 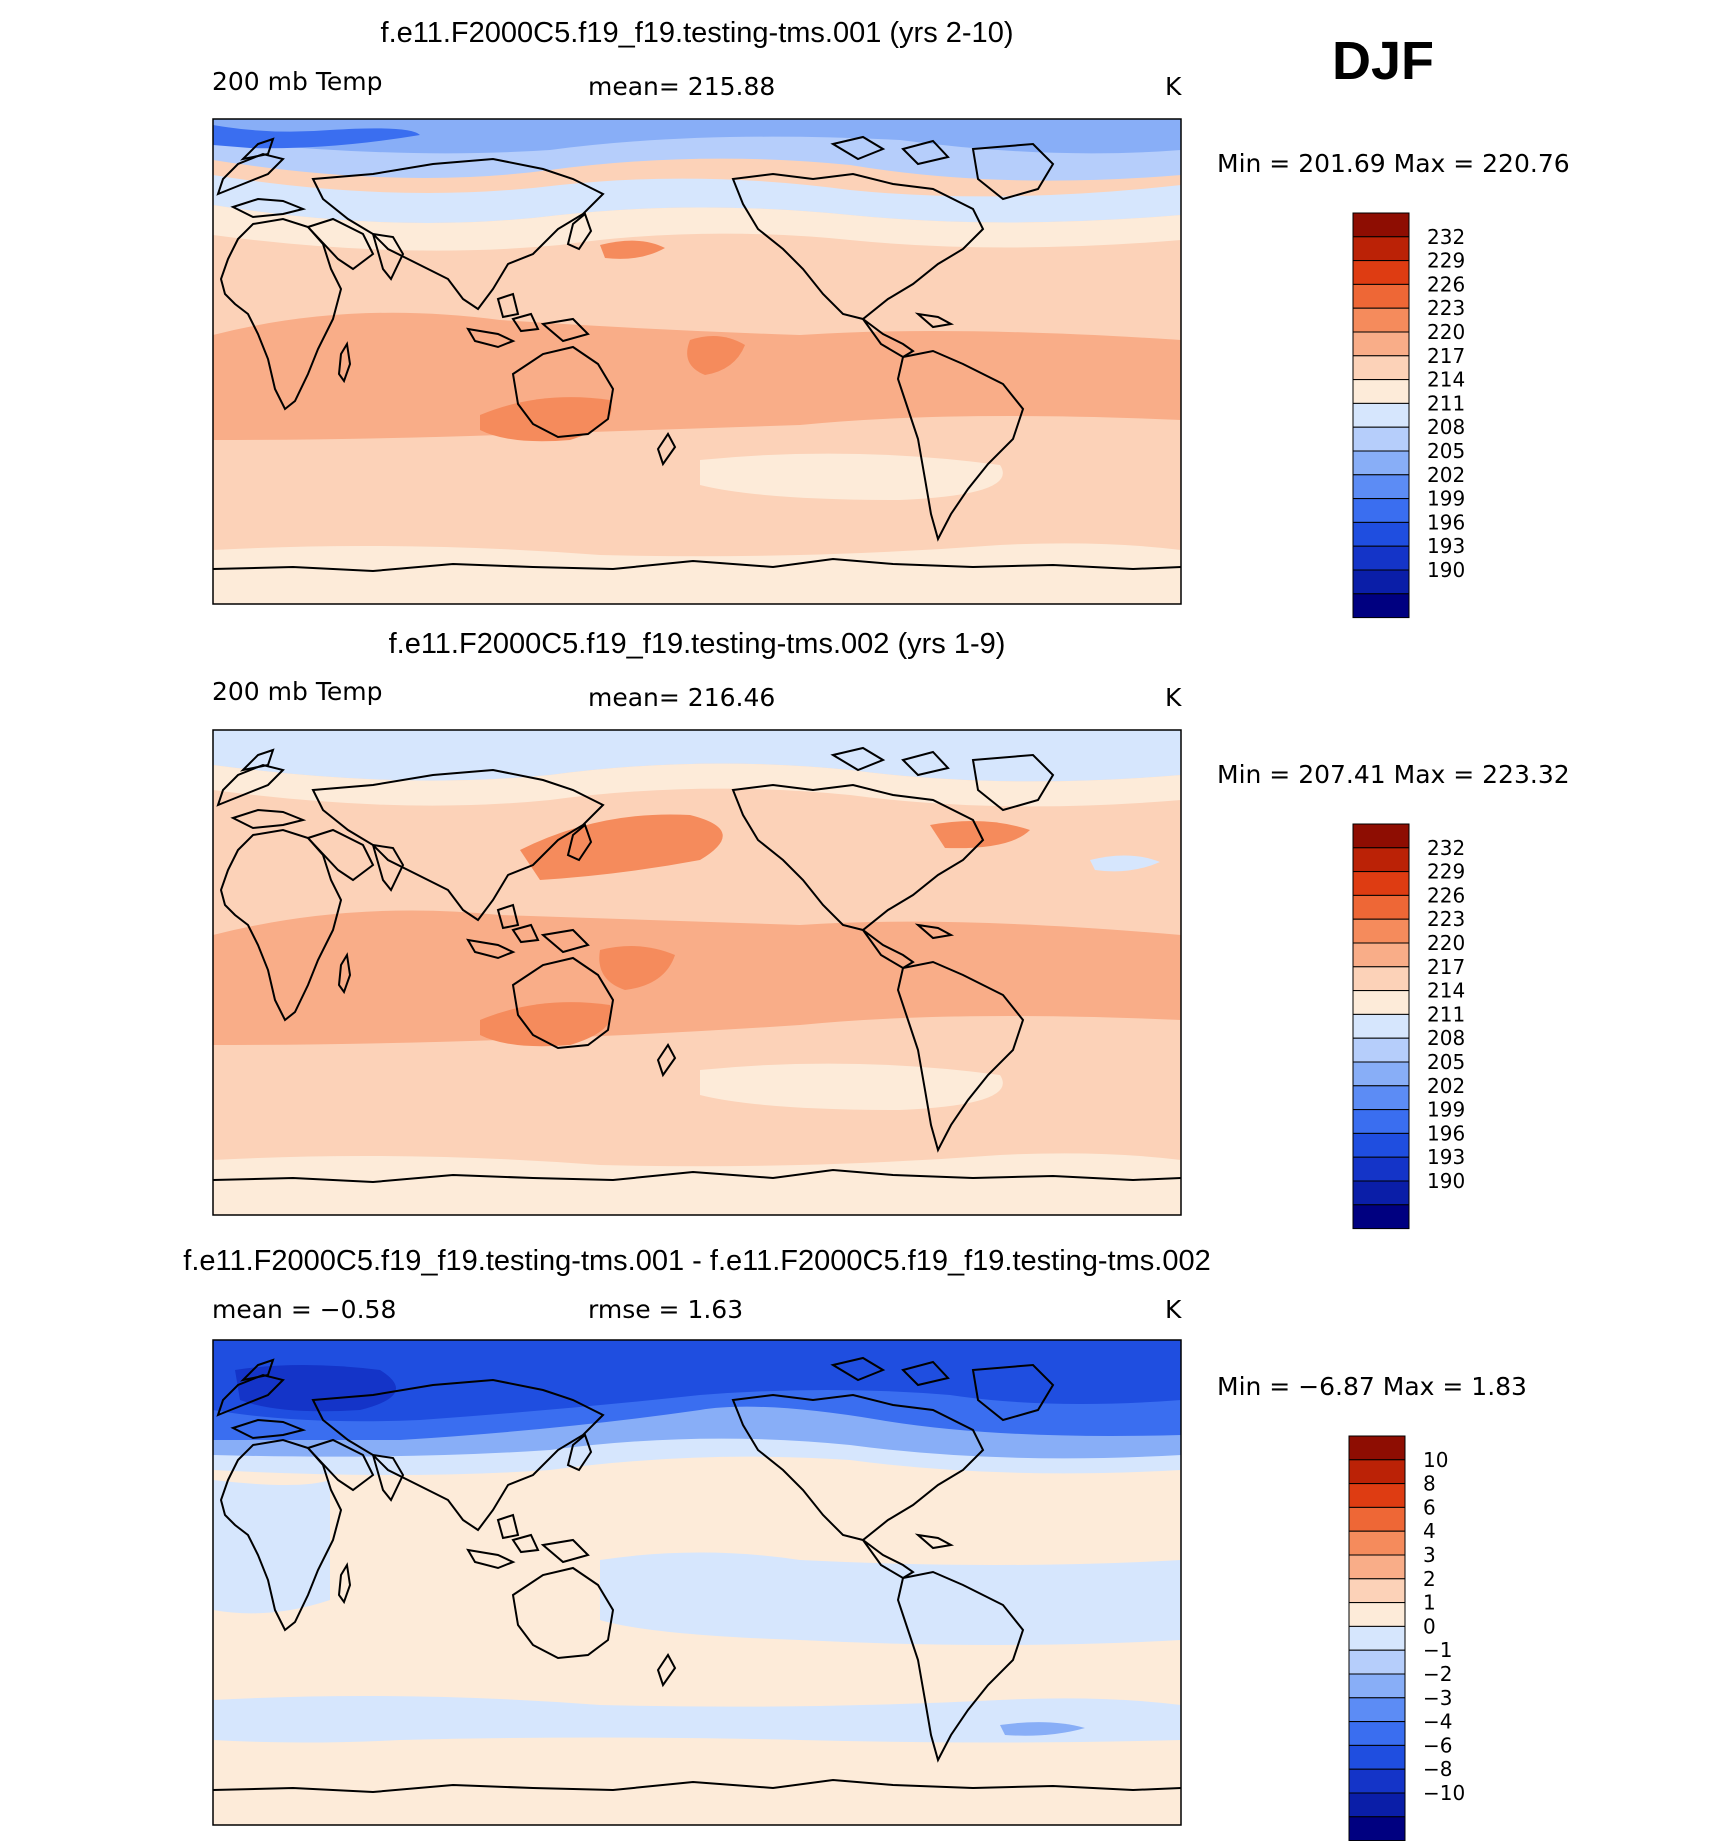 What do you see at coordinates (304, 1309) in the screenshot?
I see `panel3-mean-label: mean = −0.58` at bounding box center [304, 1309].